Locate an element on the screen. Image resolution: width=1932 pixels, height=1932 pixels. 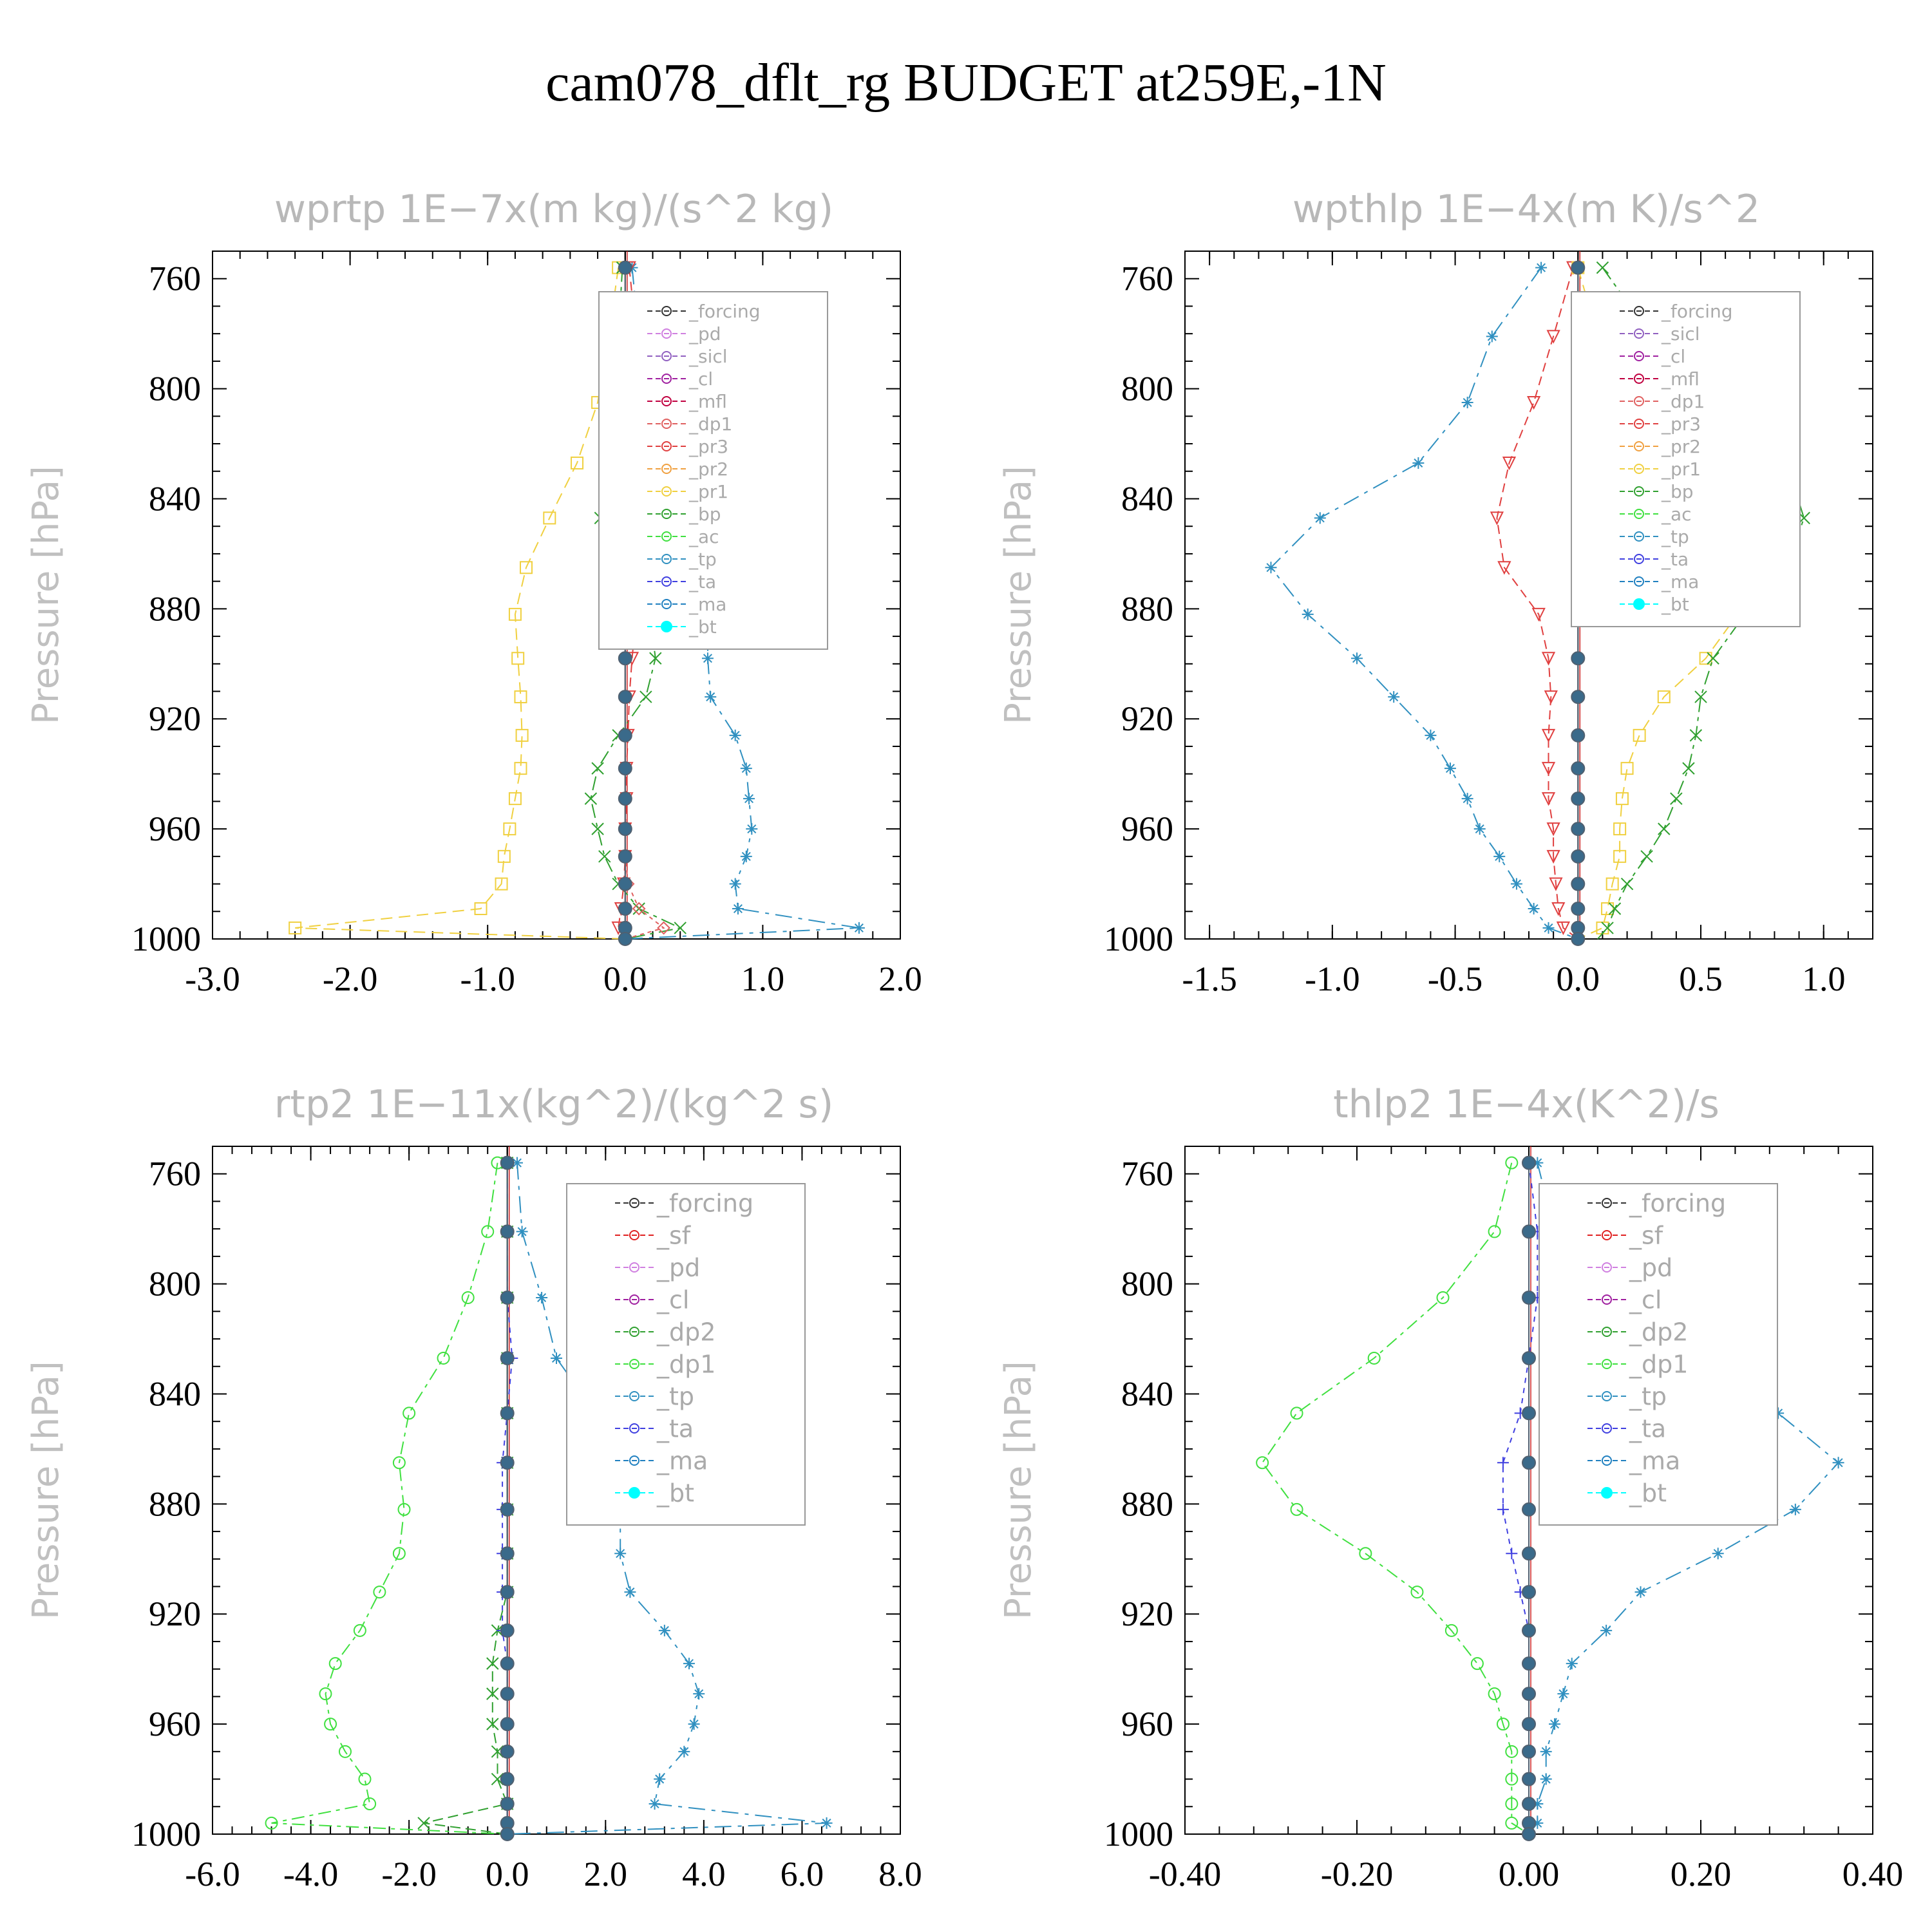
x-tick-label: 1.0 is located at coordinates (763, 979).